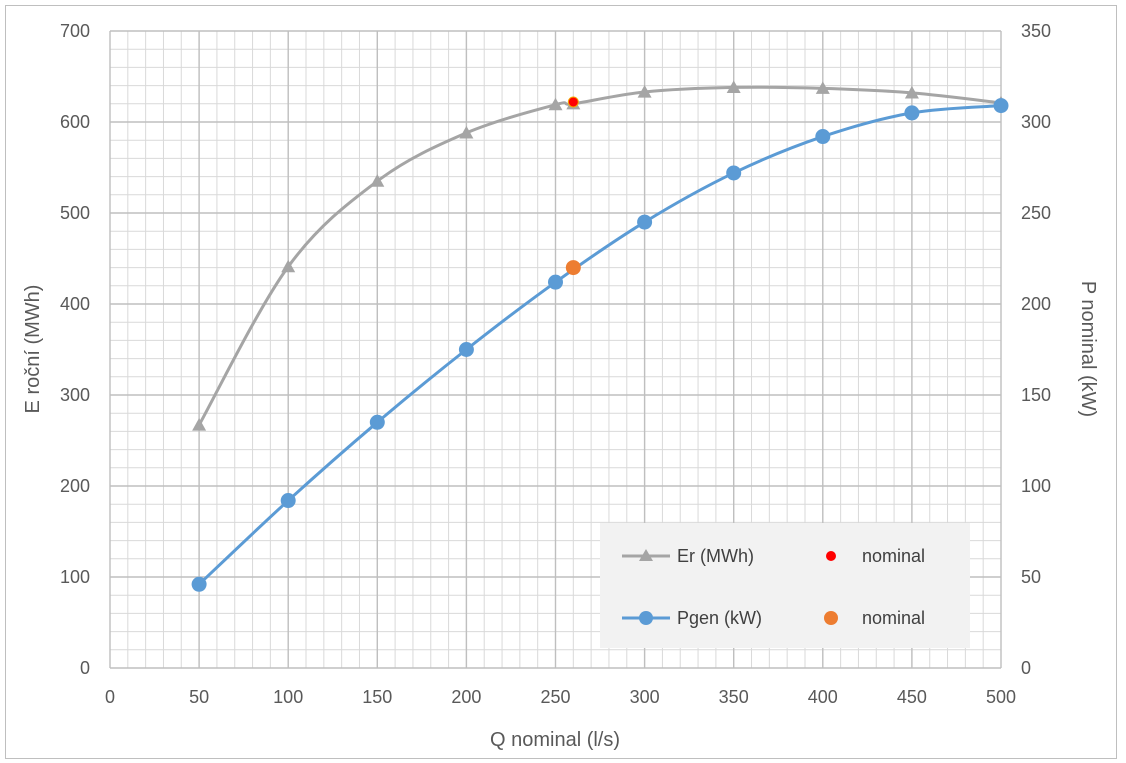 The width and height of the screenshot is (1126, 763). What do you see at coordinates (75, 213) in the screenshot?
I see `y-left-tick-label: 500` at bounding box center [75, 213].